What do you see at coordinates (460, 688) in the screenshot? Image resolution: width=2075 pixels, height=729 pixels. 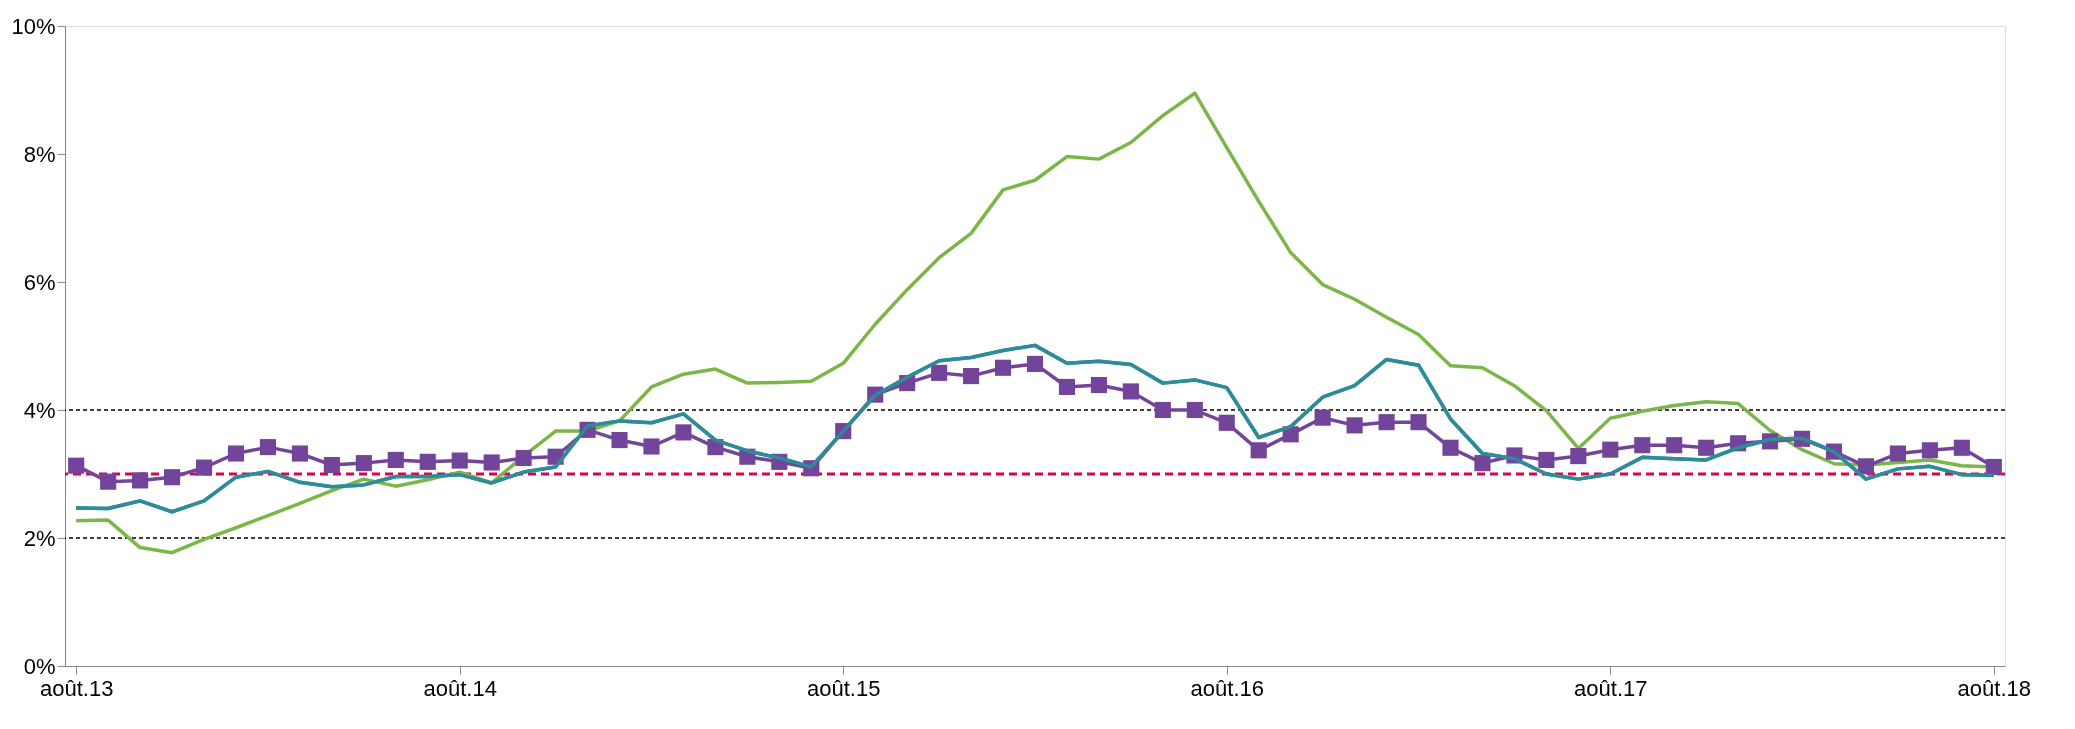 I see `x-tick-label: août.14` at bounding box center [460, 688].